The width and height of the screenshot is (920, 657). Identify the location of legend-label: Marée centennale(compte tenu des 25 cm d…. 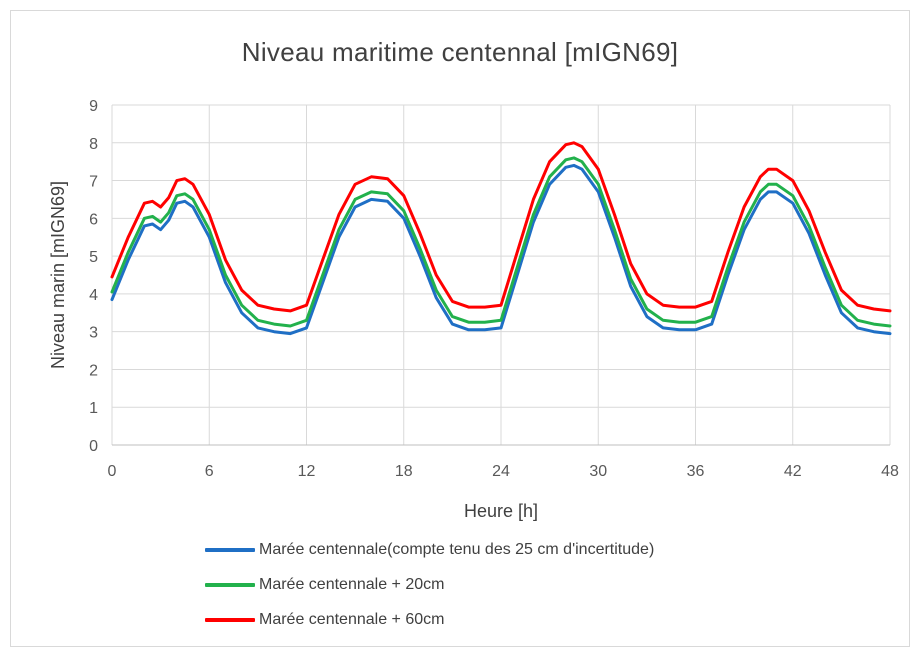
(457, 549).